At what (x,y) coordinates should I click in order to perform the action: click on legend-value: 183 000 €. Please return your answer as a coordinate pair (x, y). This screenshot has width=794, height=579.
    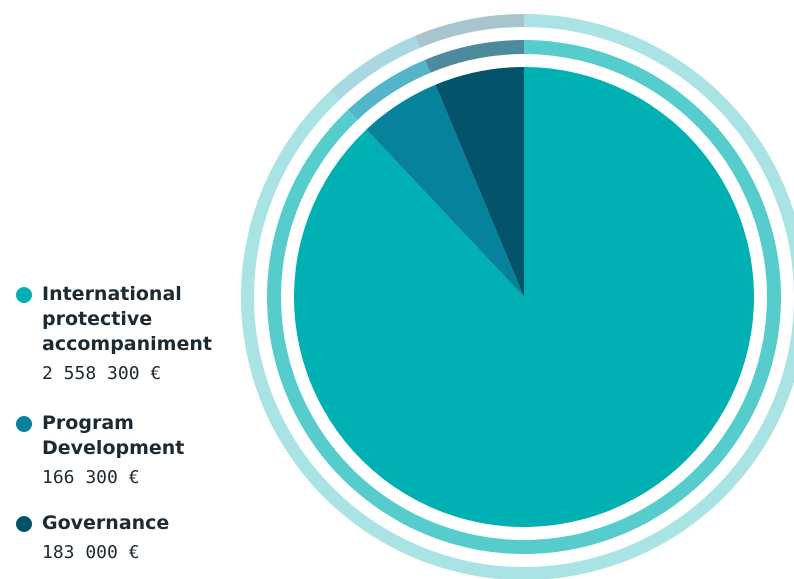
    Looking at the image, I should click on (91, 552).